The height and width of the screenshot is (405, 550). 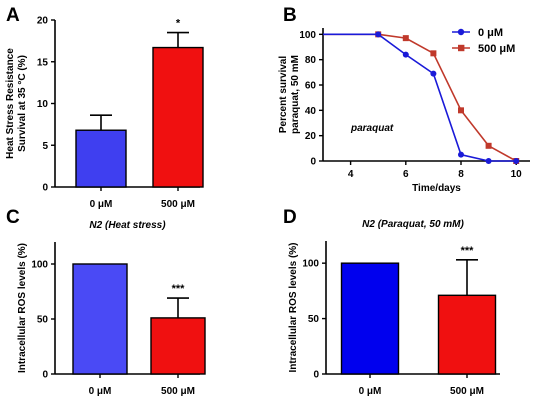 What do you see at coordinates (290, 15) in the screenshot?
I see `panel-letter-b: B` at bounding box center [290, 15].